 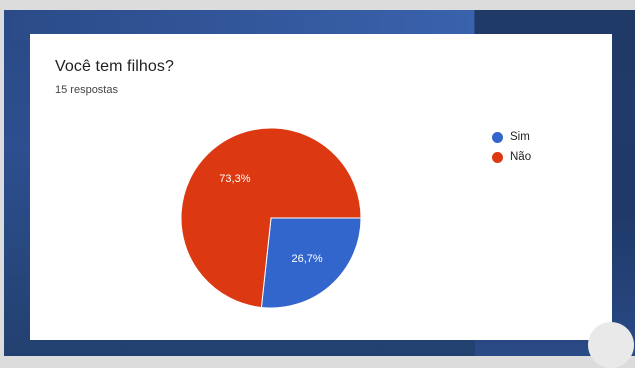 What do you see at coordinates (521, 157) in the screenshot?
I see `legend-label-nao: Não` at bounding box center [521, 157].